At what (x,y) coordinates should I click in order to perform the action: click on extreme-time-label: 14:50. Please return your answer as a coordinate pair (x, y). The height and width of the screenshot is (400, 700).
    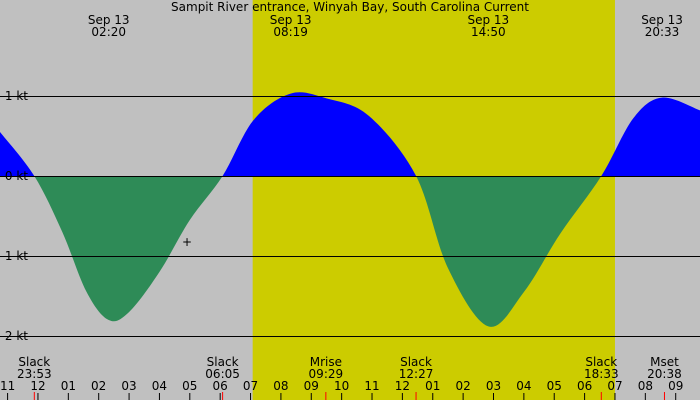
    Looking at the image, I should click on (488, 32).